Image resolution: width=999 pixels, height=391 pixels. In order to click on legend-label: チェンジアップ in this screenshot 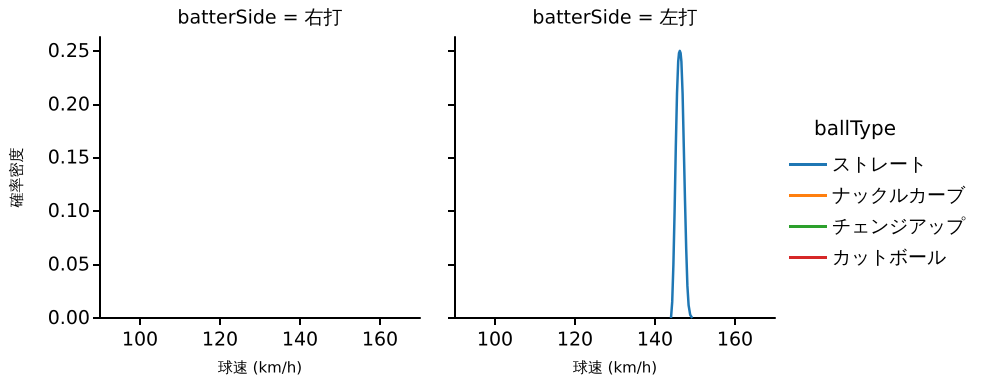, I will do `click(899, 227)`.